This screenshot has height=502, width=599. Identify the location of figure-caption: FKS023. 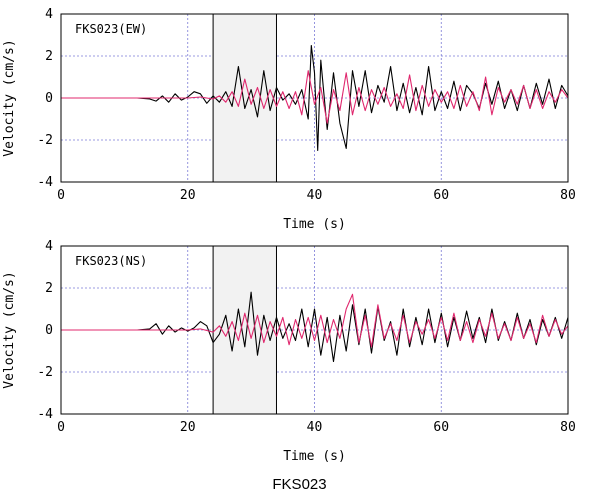
(299, 484).